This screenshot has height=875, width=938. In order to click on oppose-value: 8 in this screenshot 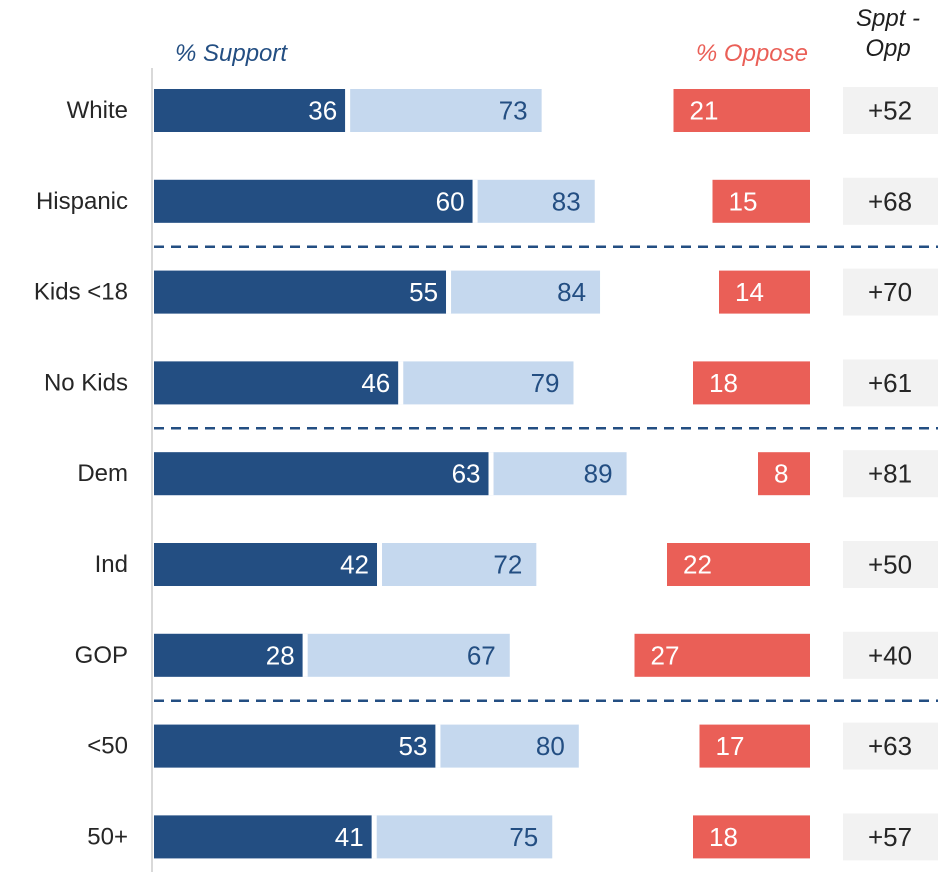, I will do `click(781, 474)`.